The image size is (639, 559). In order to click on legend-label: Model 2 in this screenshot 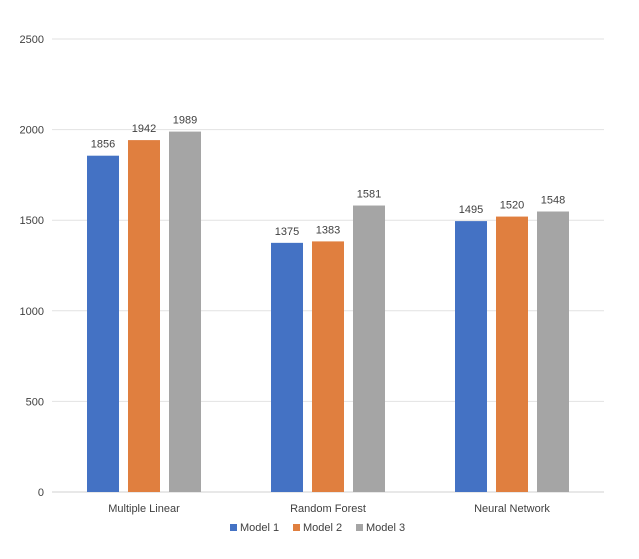, I will do `click(322, 528)`.